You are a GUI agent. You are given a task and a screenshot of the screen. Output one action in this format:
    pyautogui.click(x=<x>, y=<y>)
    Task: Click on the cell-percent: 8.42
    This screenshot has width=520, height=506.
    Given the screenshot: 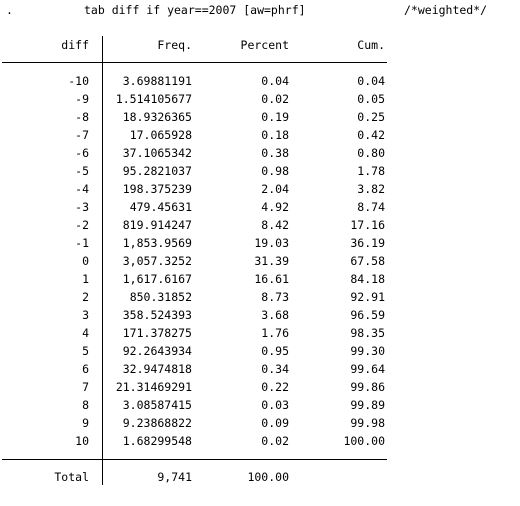 What is the action you would take?
    pyautogui.click(x=275, y=225)
    